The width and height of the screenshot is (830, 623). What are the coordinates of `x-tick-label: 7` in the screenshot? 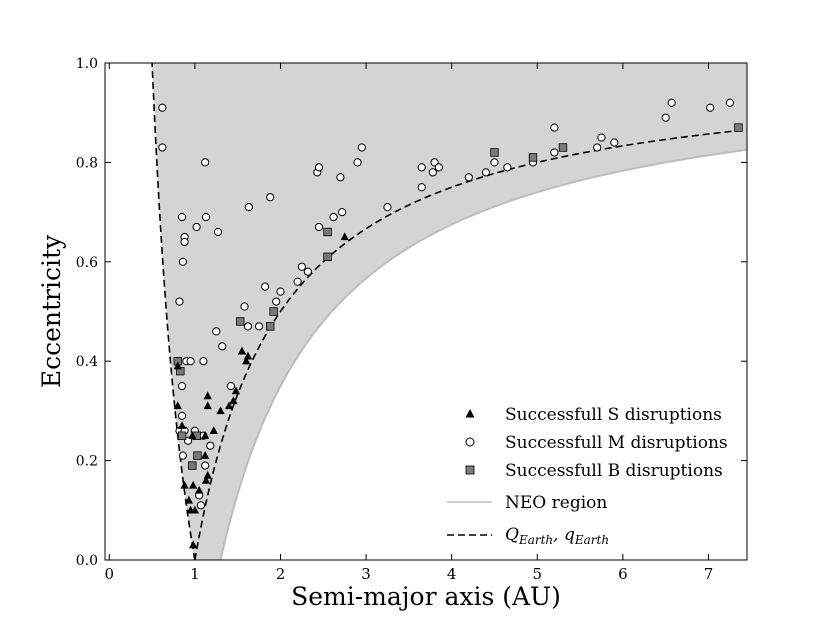 It's located at (709, 574).